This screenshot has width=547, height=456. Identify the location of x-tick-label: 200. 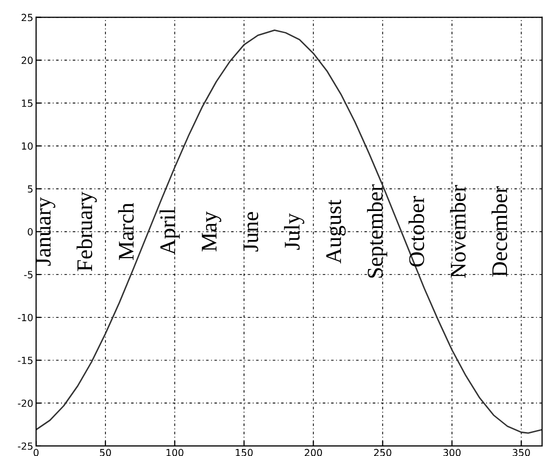
(313, 452).